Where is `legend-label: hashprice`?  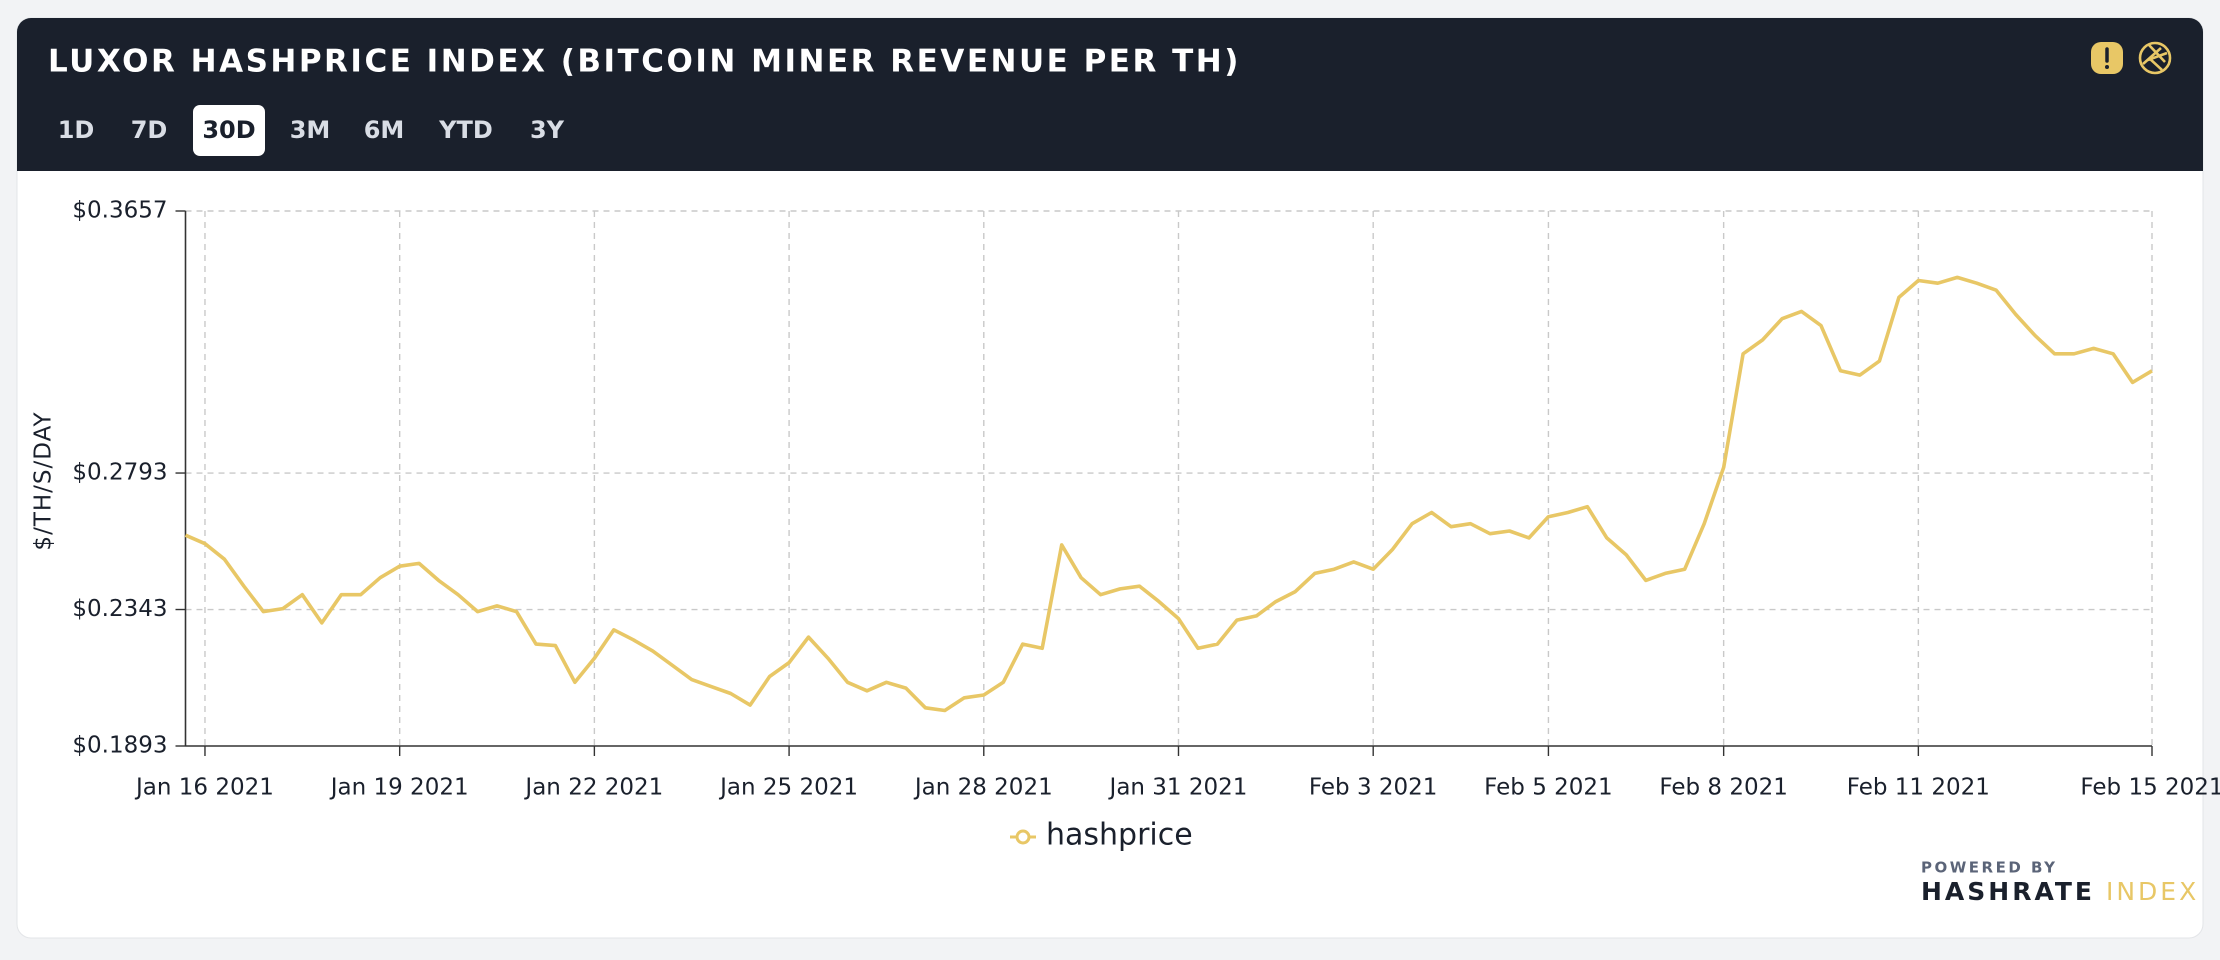
legend-label: hashprice is located at coordinates (1119, 835).